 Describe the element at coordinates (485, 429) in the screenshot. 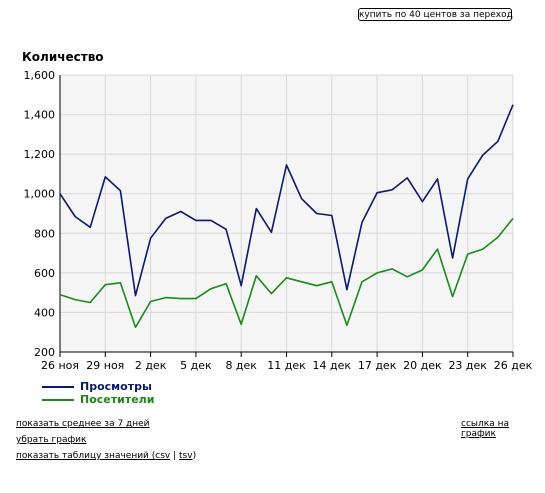

I see `chart-permalink: ссылка на график` at that location.